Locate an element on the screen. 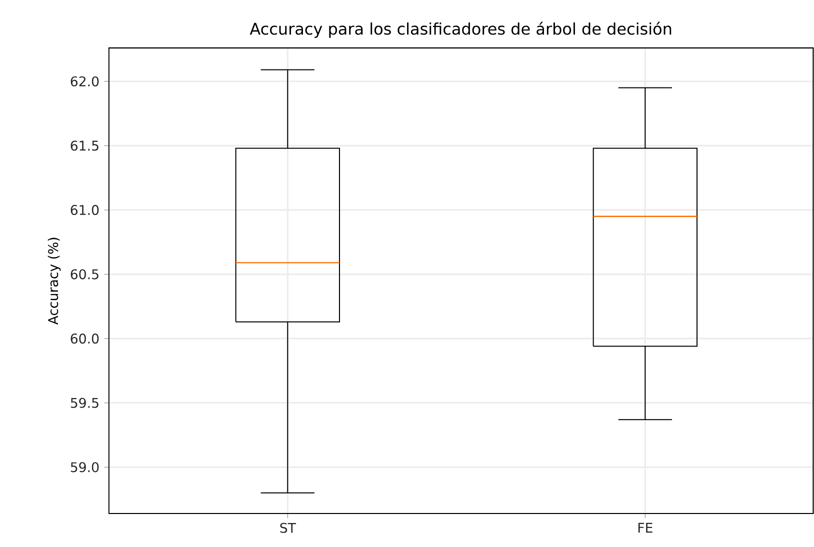  y-tick-label: 59.0 is located at coordinates (84, 467).